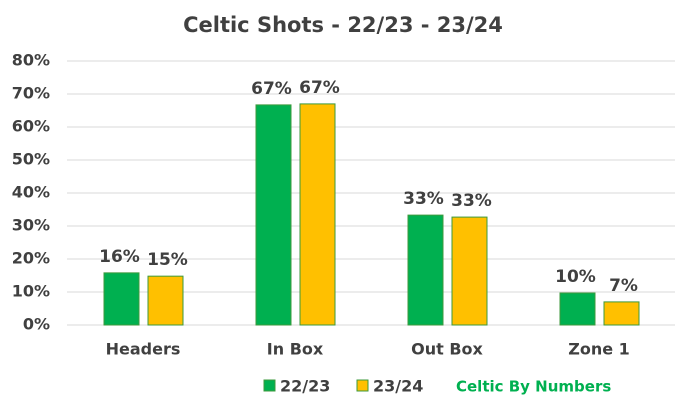 This screenshot has height=411, width=687. Describe the element at coordinates (31, 258) in the screenshot. I see `y-tick-label: 20%` at that location.